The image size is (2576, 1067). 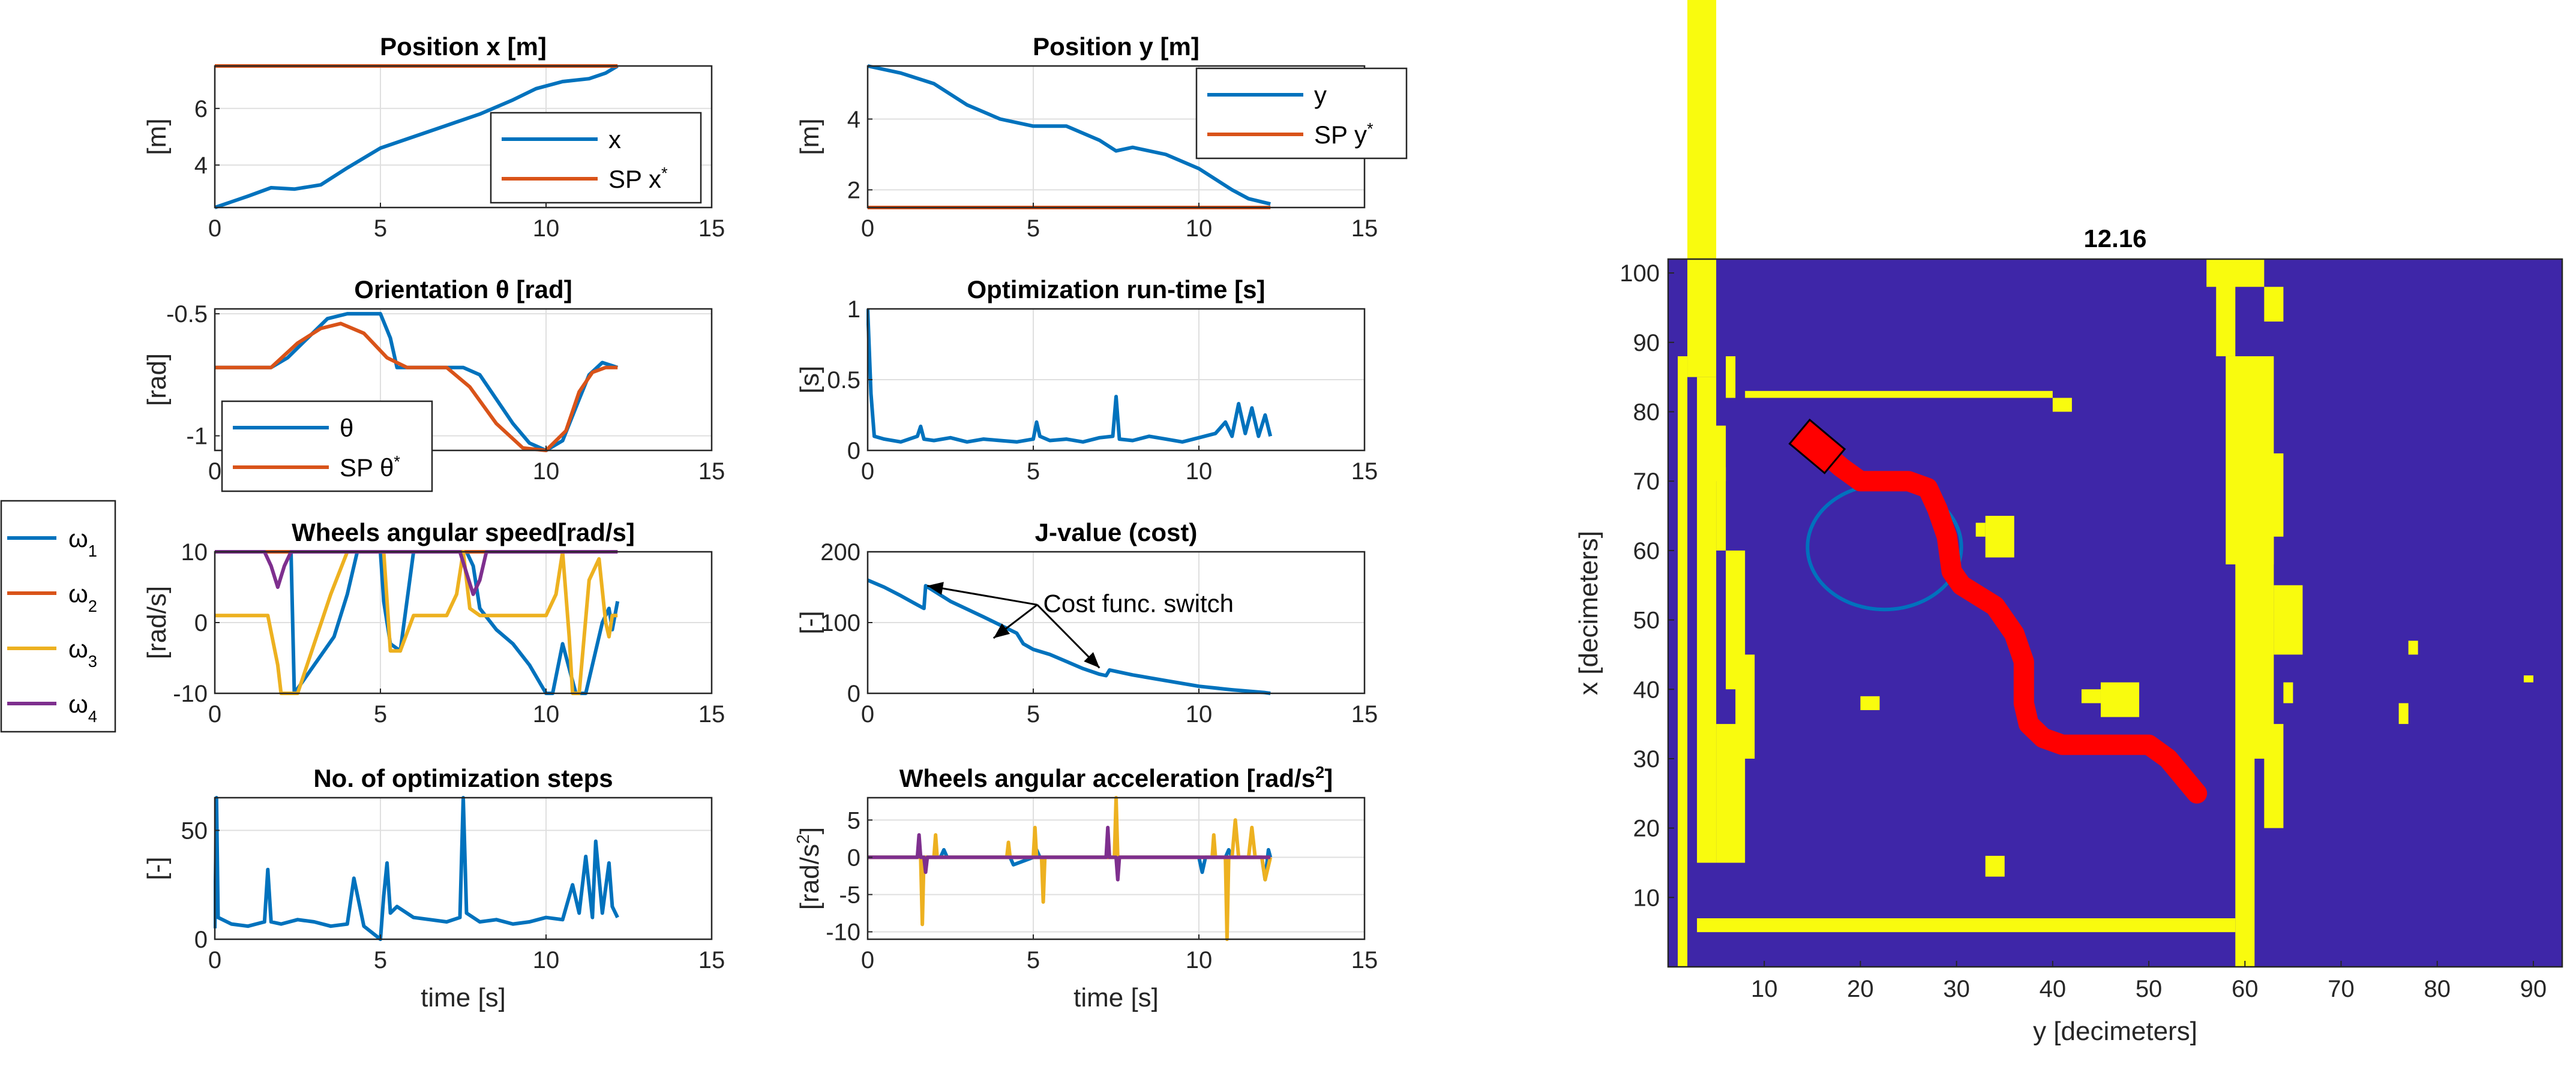 I want to click on y-axis-label-part: [m], so click(x=157, y=136).